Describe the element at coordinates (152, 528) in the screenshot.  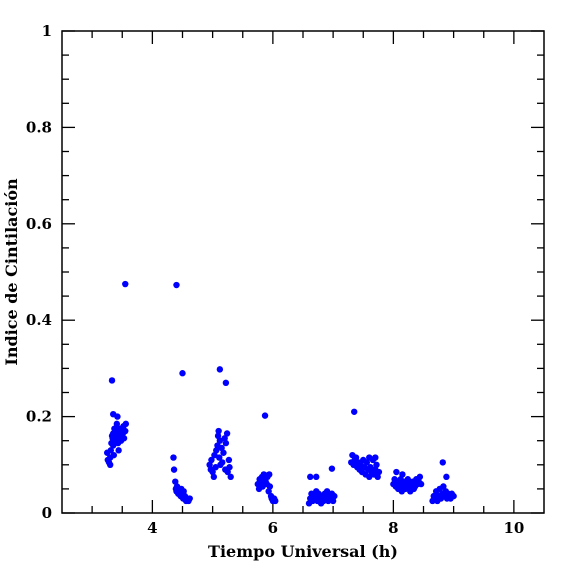
I see `x-tick-label: 4` at that location.